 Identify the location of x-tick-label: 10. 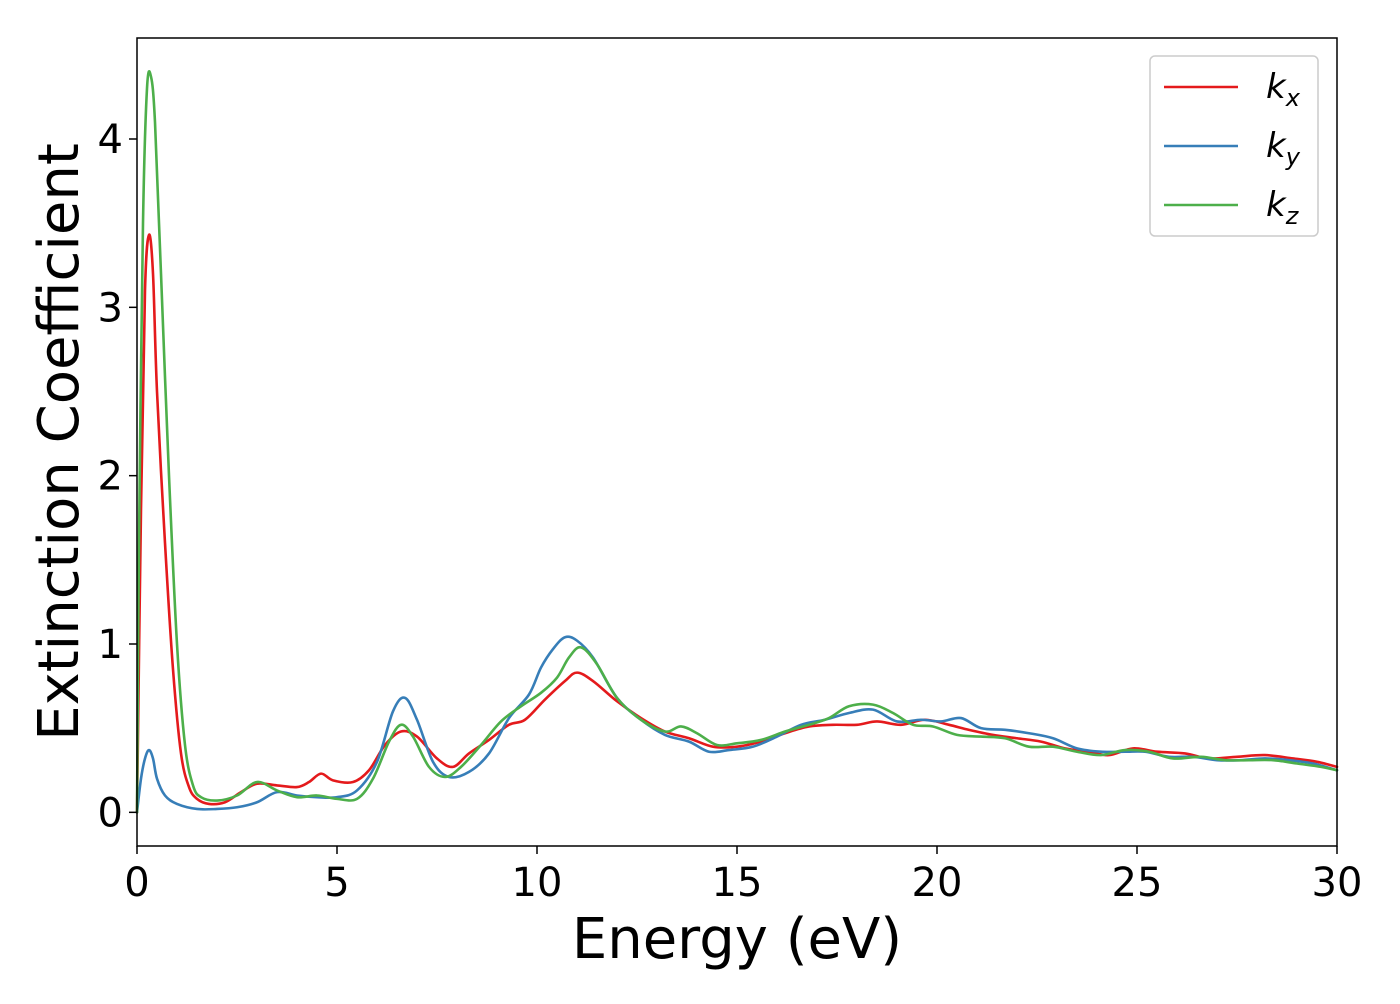
(537, 883).